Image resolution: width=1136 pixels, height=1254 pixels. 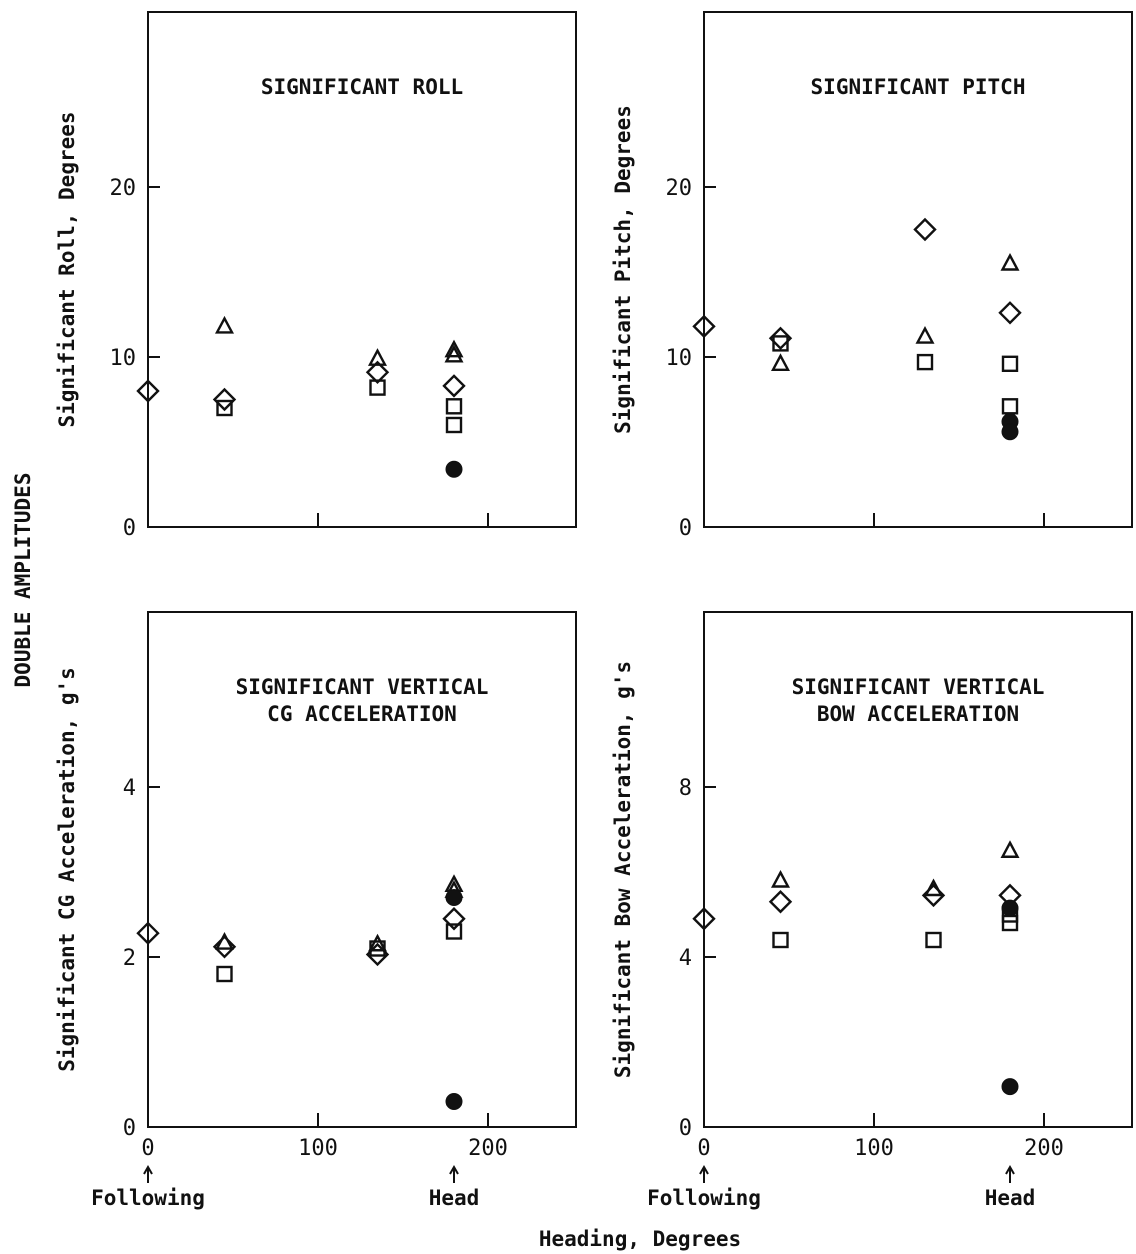 What do you see at coordinates (23, 580) in the screenshot?
I see `common-ylabel: DOUBLE AMPLITUDES` at bounding box center [23, 580].